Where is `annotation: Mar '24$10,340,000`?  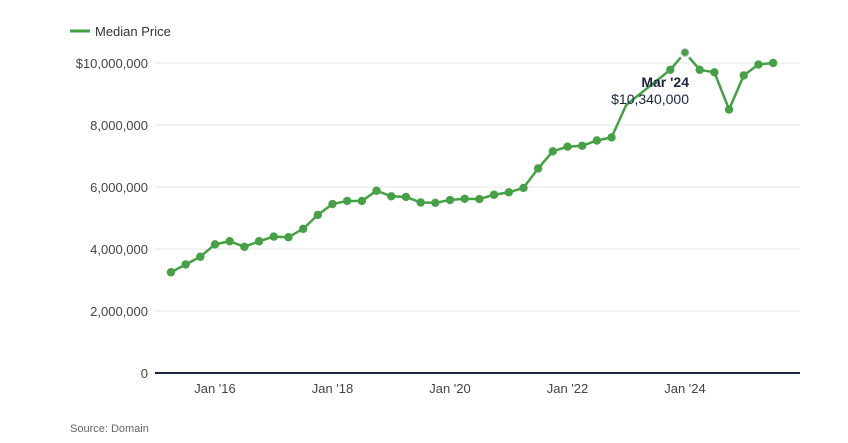
annotation: Mar '24$10,340,000 is located at coordinates (651, 76).